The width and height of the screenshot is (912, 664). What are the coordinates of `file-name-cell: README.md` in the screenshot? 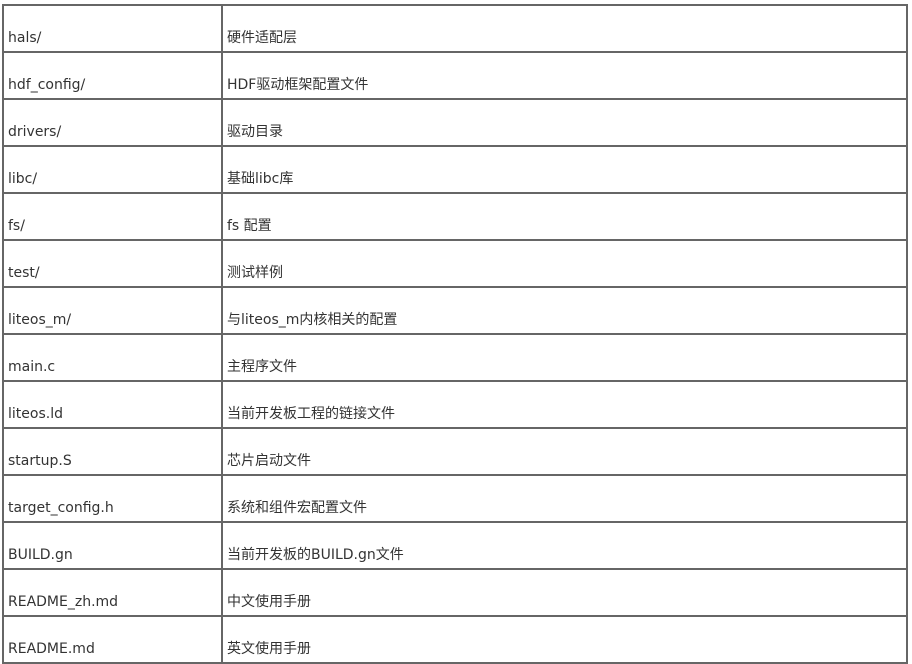 It's located at (112, 639).